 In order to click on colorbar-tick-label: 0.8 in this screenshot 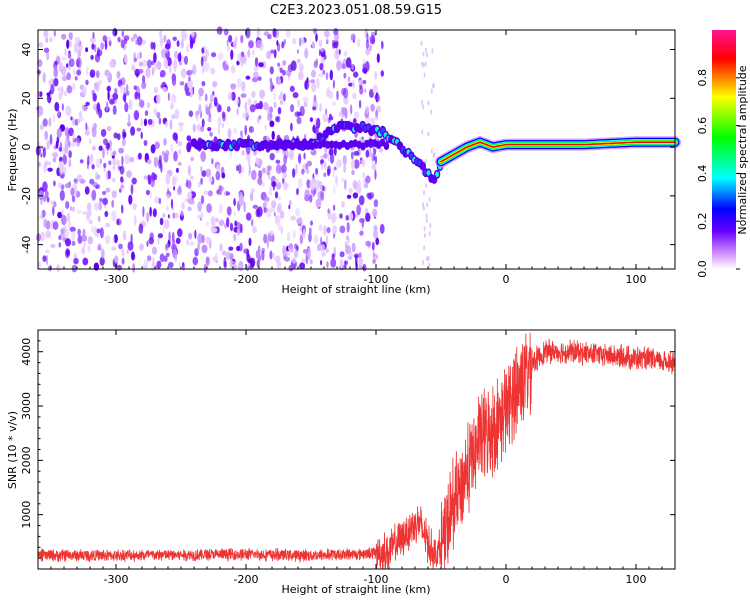, I will do `click(702, 78)`.